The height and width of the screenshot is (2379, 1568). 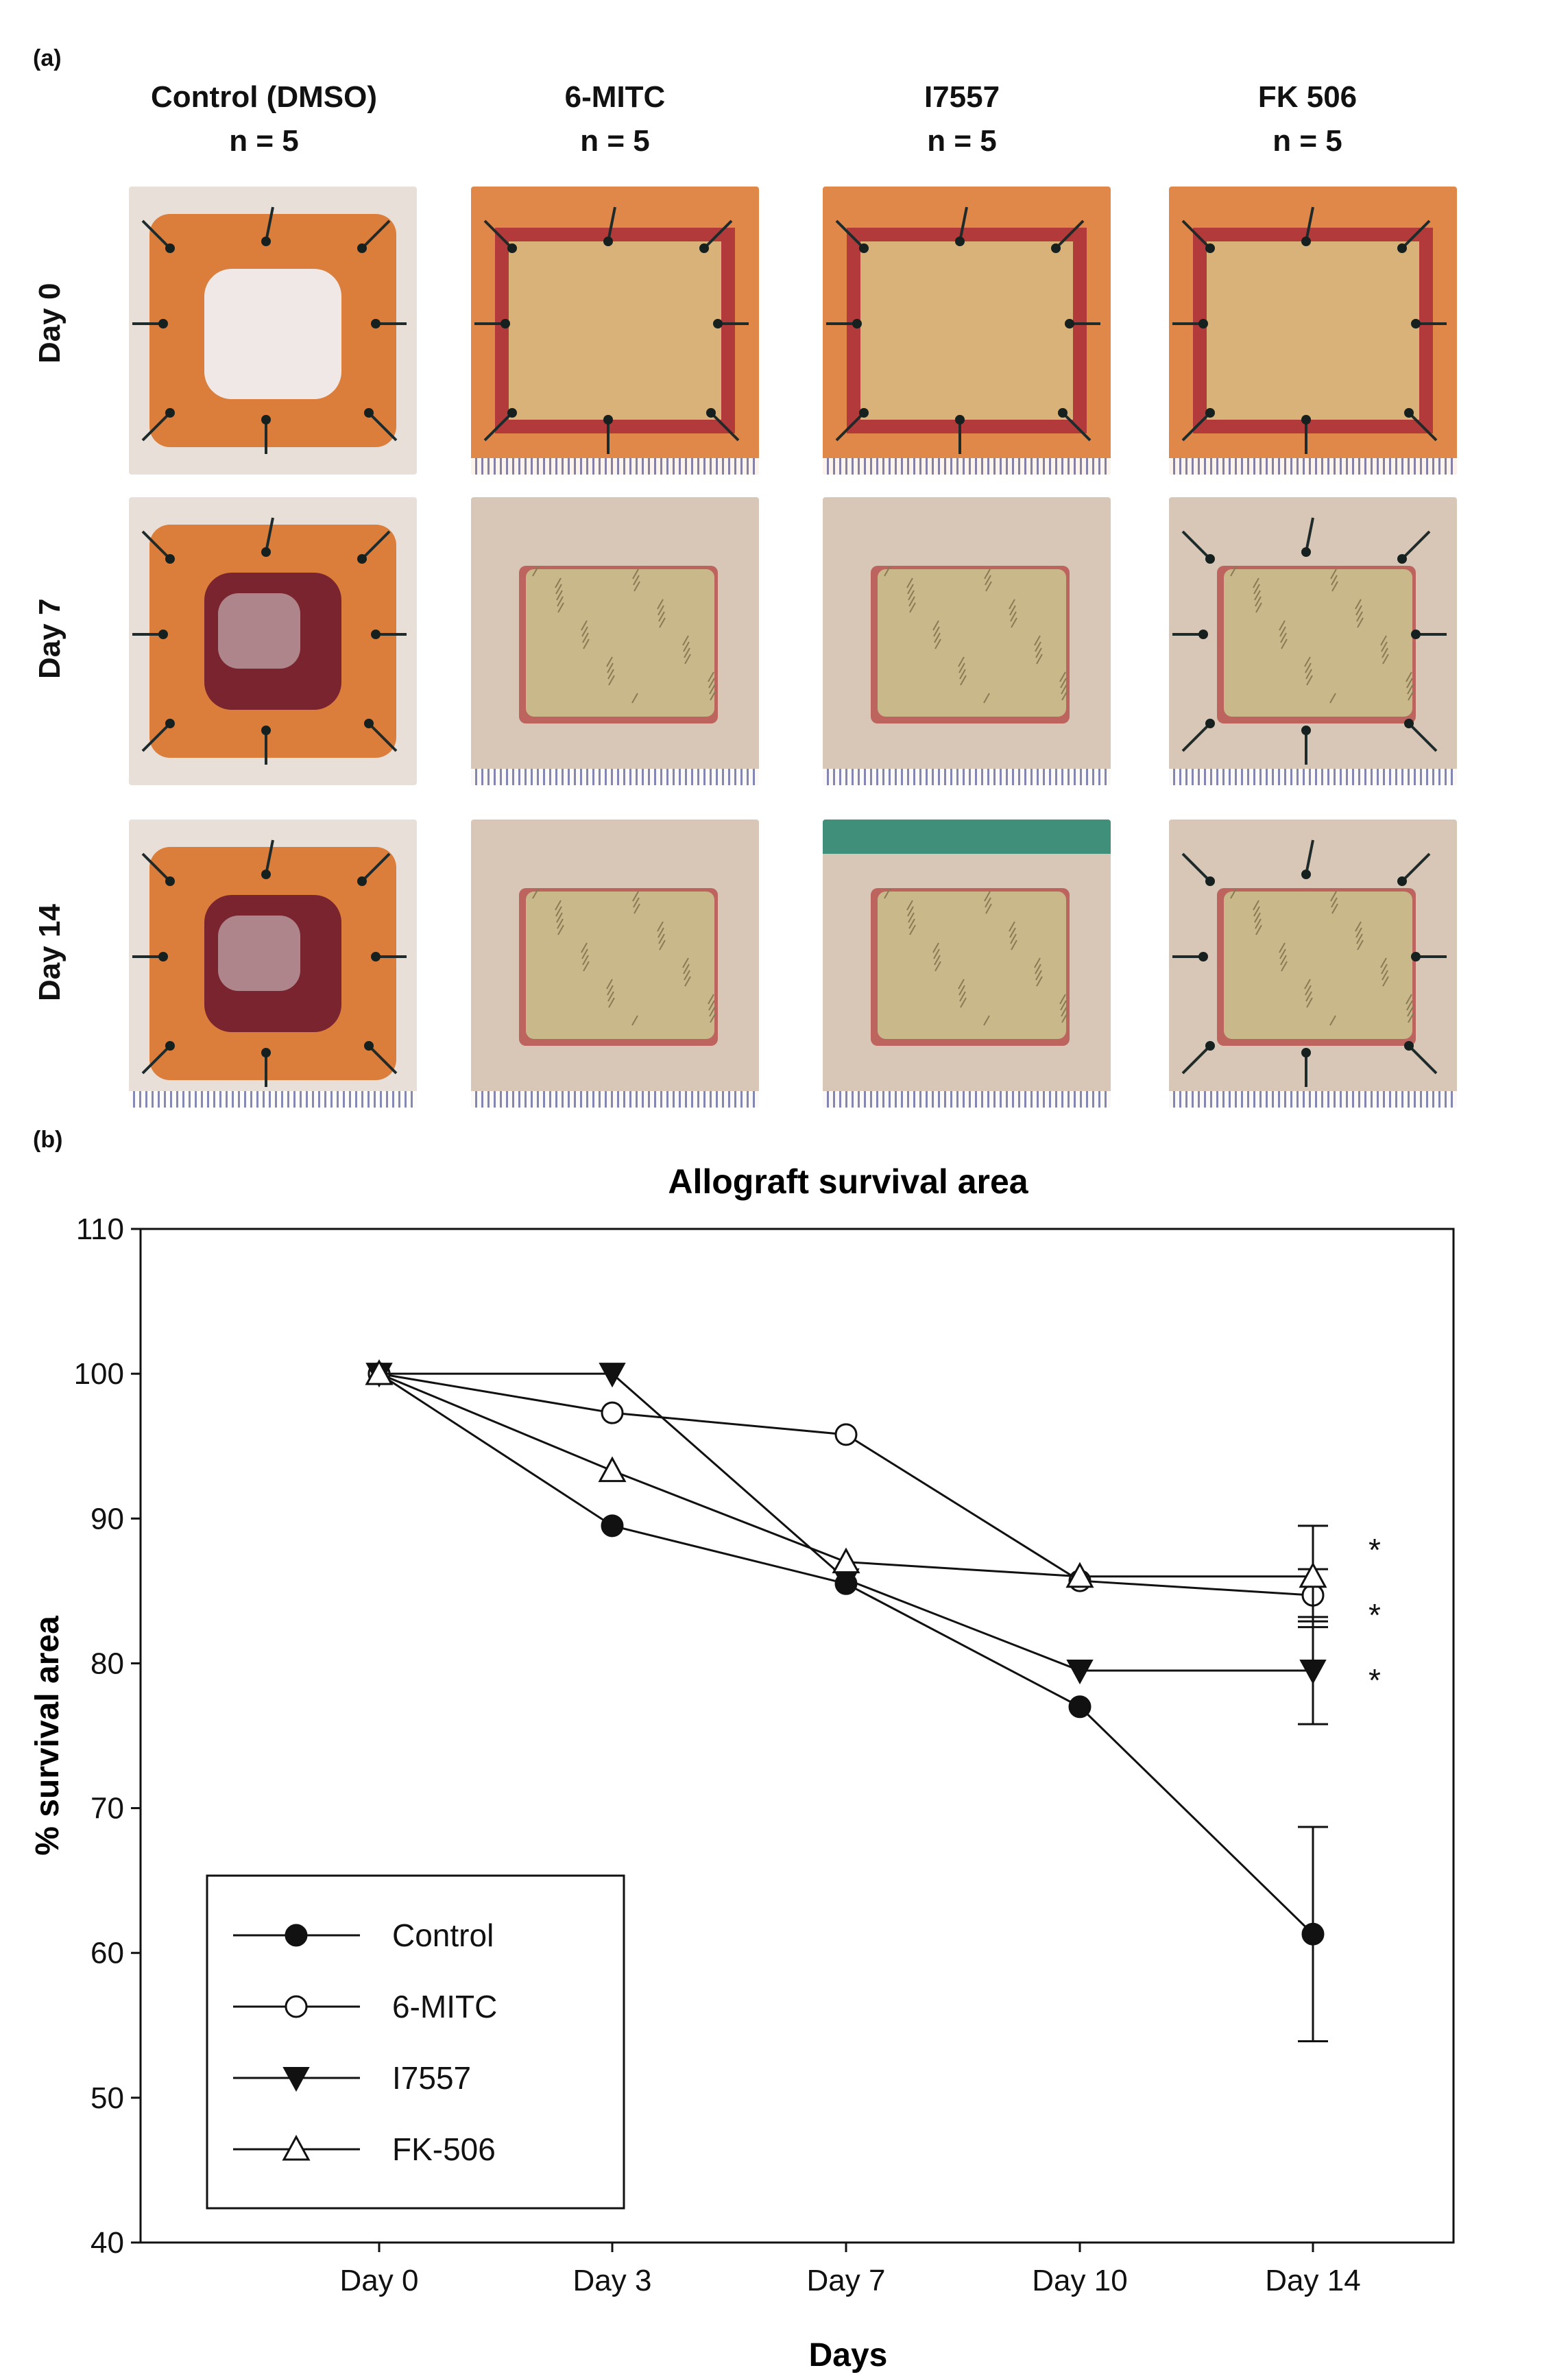 What do you see at coordinates (99, 1374) in the screenshot?
I see `y-tick-label: 100` at bounding box center [99, 1374].